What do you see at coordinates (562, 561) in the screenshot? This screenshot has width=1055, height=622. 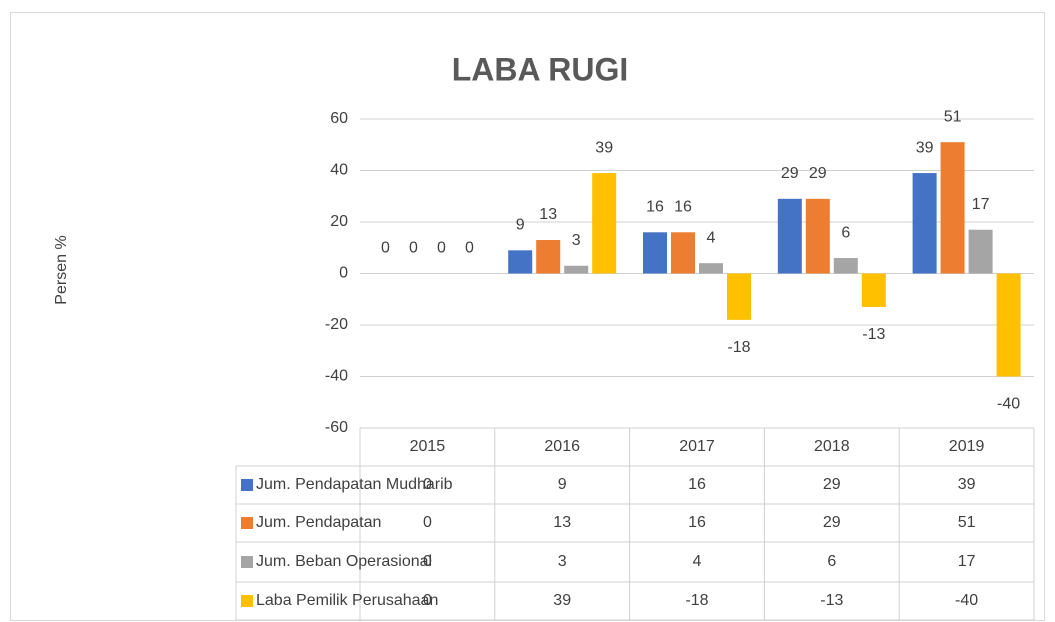 I see `table-value: 3` at bounding box center [562, 561].